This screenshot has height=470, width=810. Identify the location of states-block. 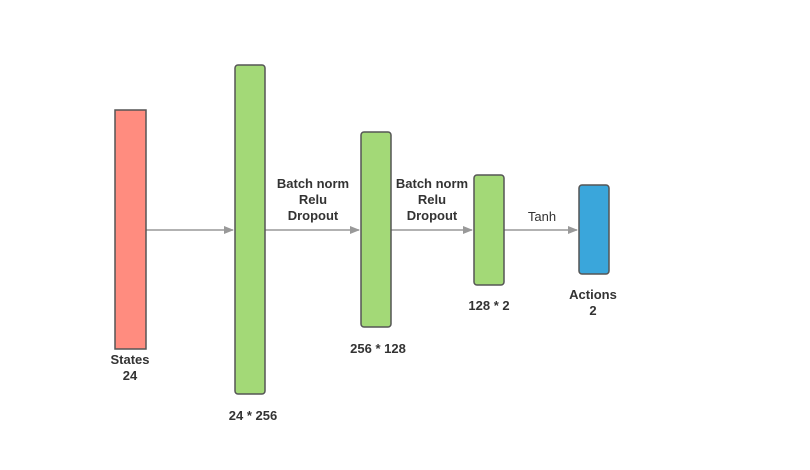
(130, 229).